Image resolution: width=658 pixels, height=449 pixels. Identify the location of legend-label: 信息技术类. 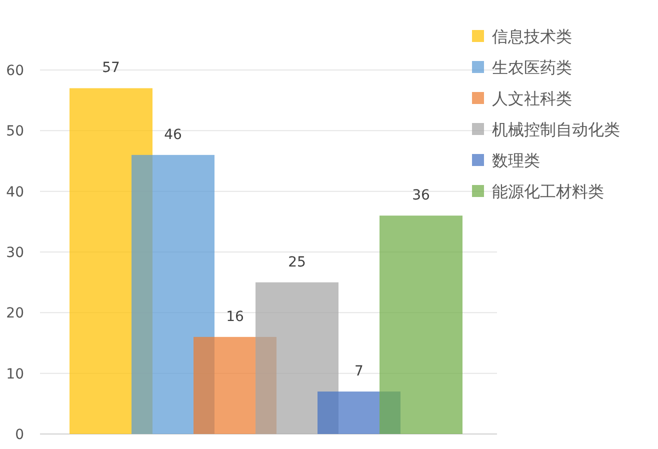
(532, 36).